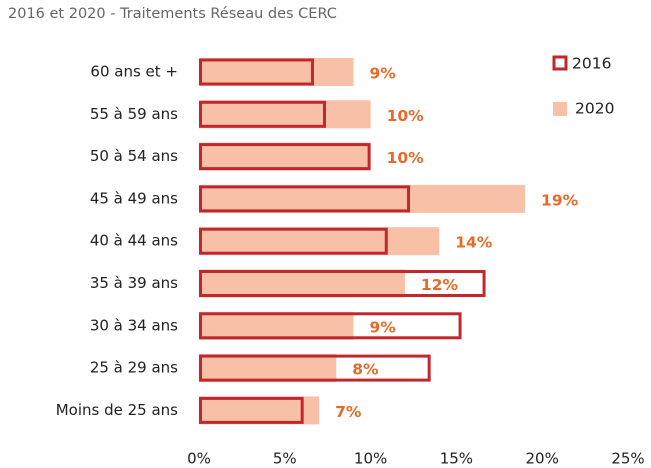  I want to click on y-tick-label: 50 à 54 ans, so click(134, 156).